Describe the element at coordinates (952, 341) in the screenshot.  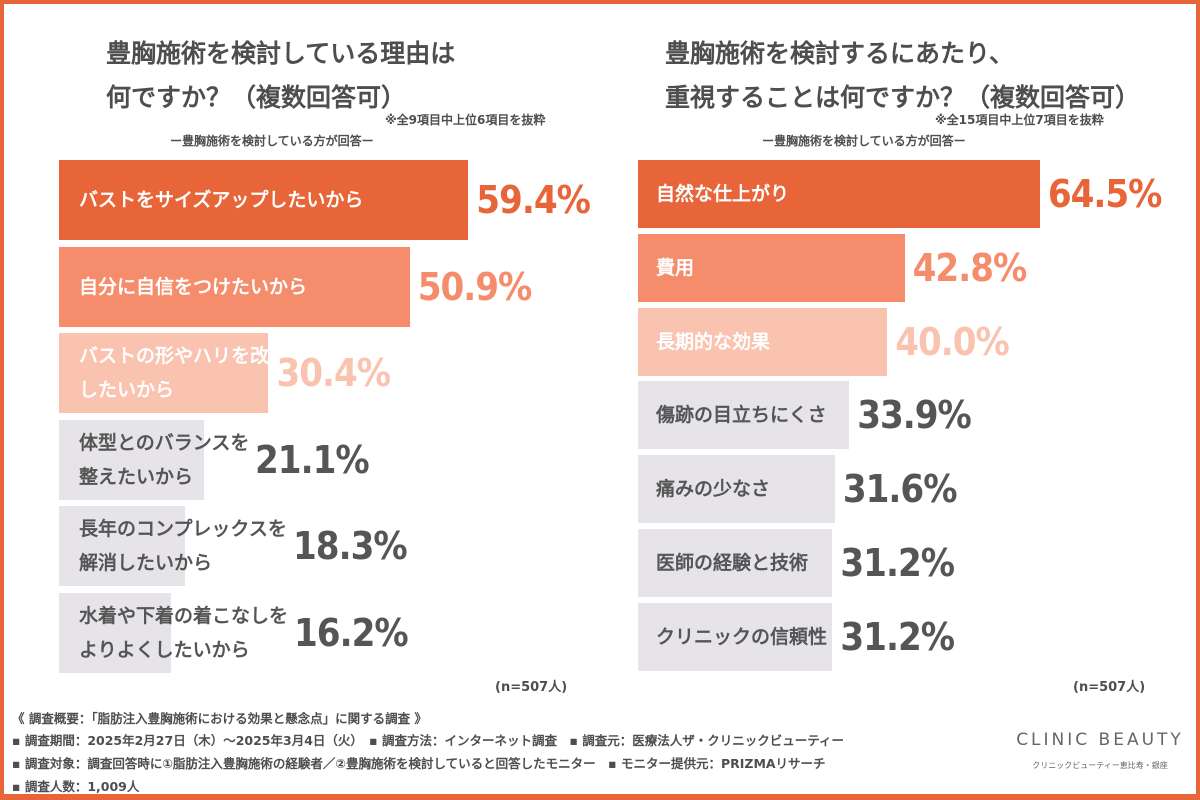
I see `value-label: 40.0%` at that location.